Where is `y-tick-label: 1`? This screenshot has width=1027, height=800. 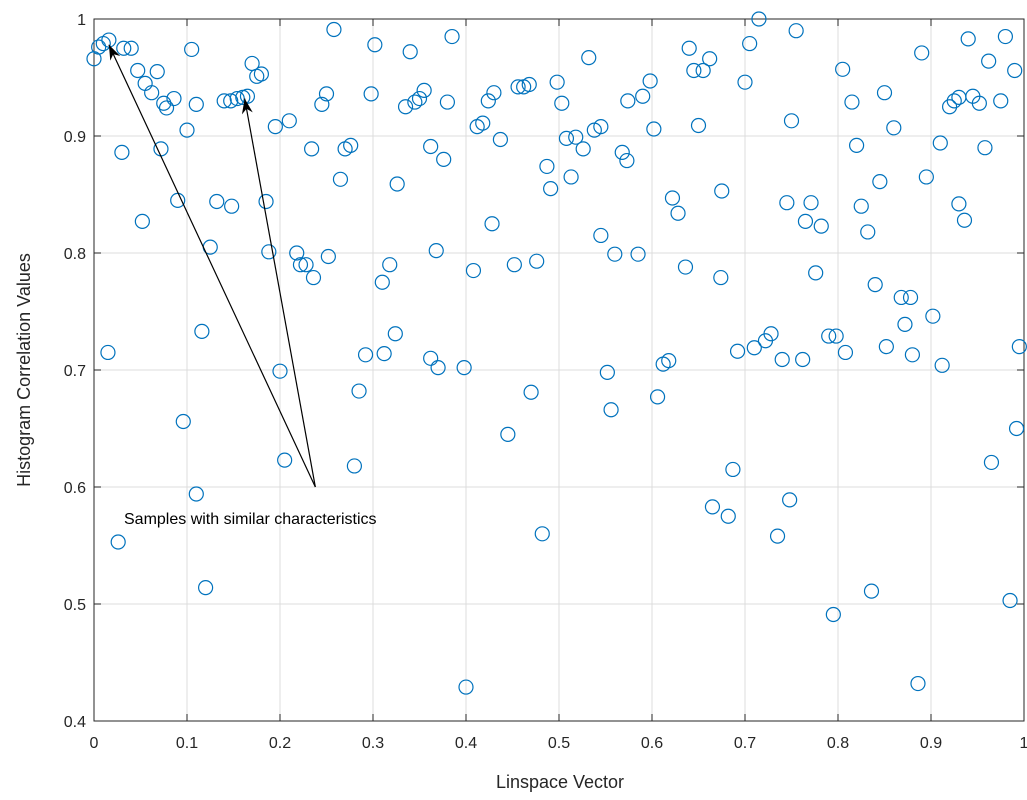
y-tick-label: 1 is located at coordinates (81, 20).